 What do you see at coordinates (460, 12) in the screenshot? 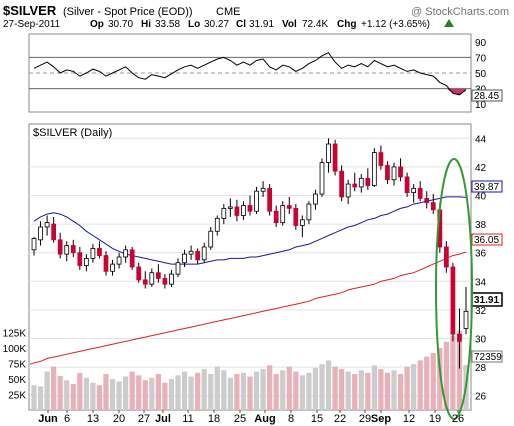
I see `watermark-logo: @ StockCharts.com` at bounding box center [460, 12].